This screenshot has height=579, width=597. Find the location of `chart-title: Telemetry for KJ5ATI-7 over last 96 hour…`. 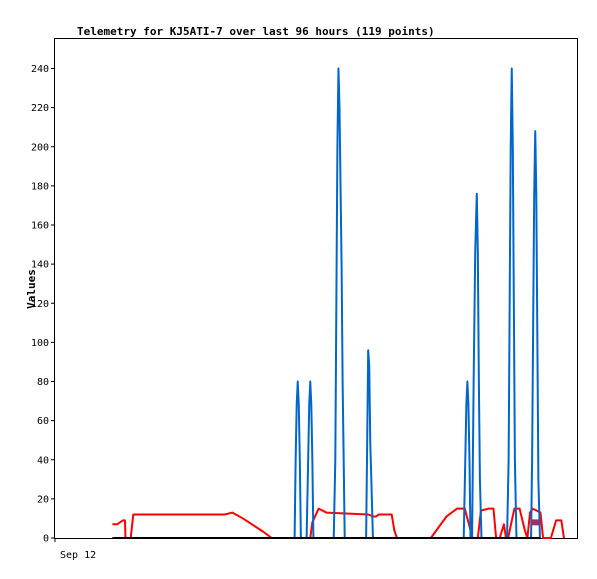

chart-title: Telemetry for KJ5ATI-7 over last 96 hour… is located at coordinates (256, 31).